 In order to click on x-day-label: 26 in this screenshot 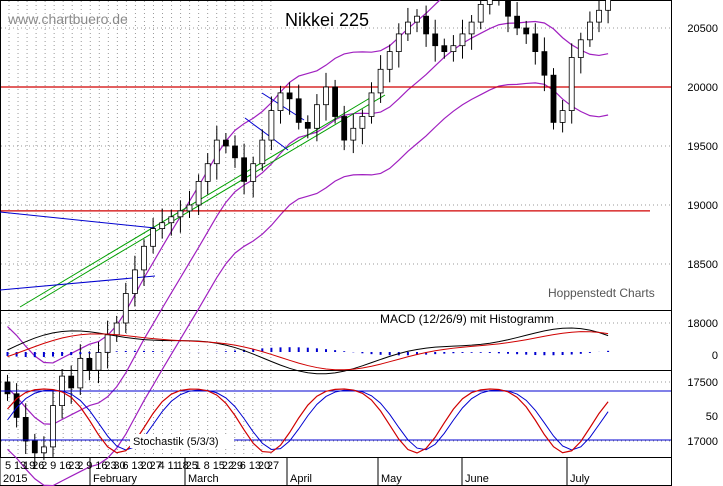, I will do `click(38, 466)`.